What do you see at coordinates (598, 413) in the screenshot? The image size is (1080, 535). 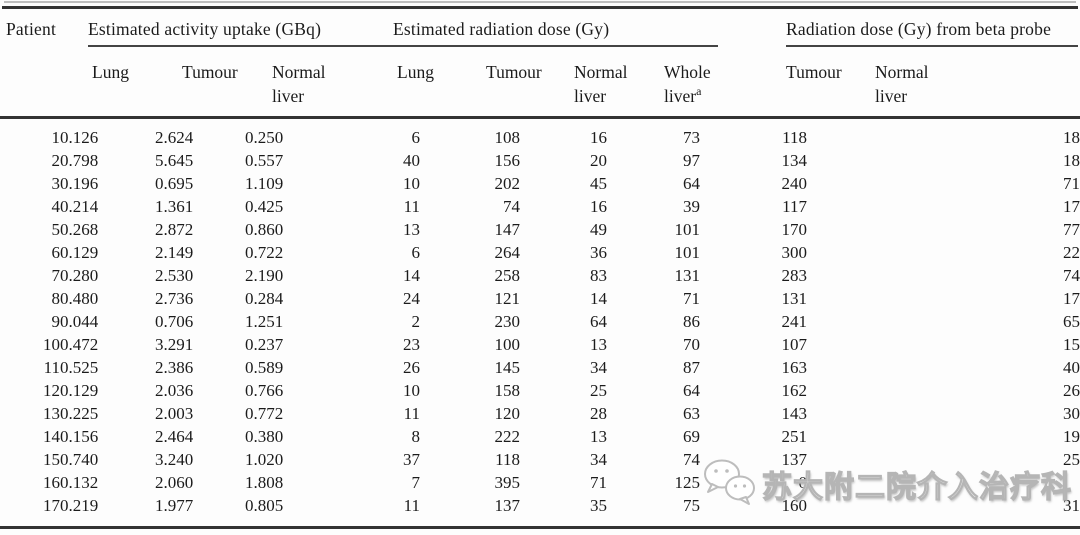 I see `table-cell: 28` at bounding box center [598, 413].